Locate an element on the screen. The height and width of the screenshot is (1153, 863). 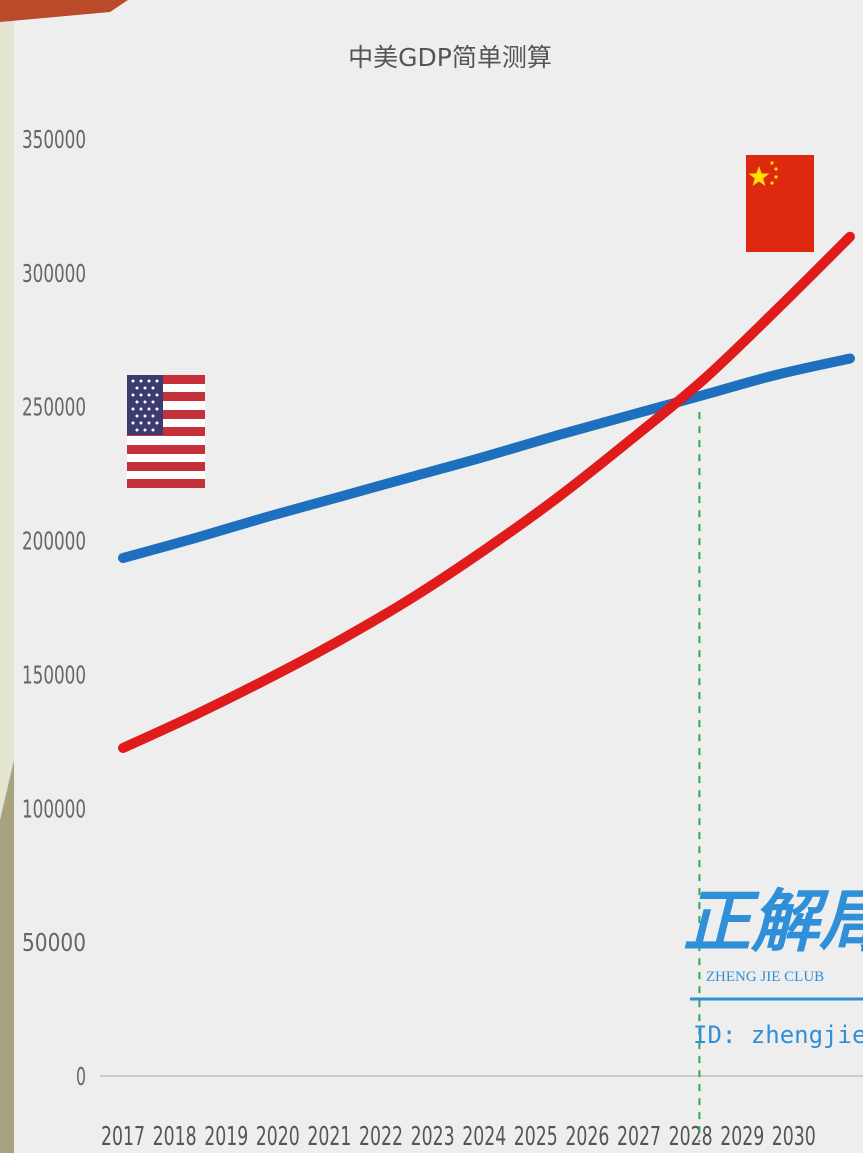
x-tick-label: 2018 is located at coordinates (175, 1137).